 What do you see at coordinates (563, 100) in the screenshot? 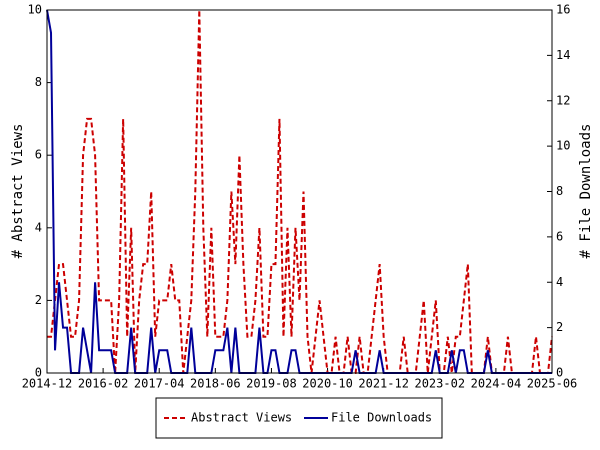
I see `y2-tick-label: 12` at bounding box center [563, 100].